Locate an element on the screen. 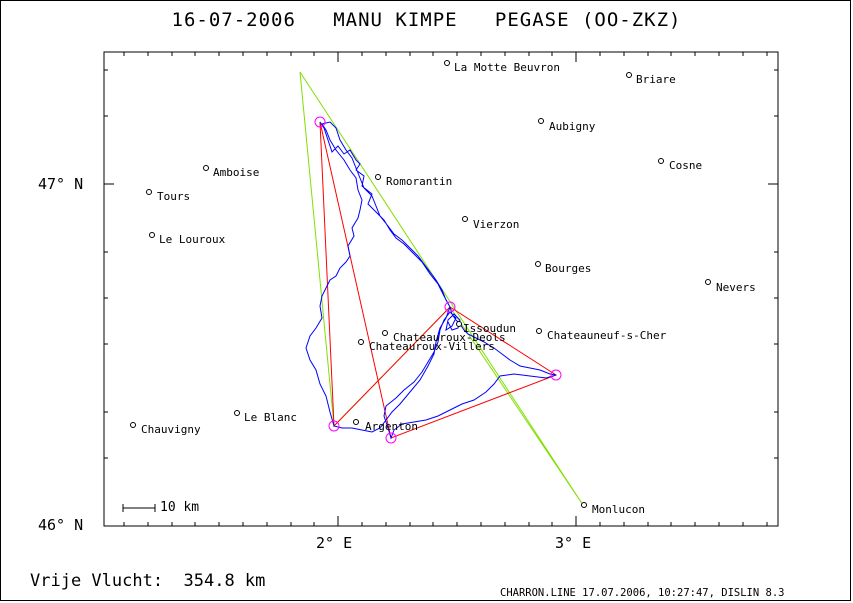 The image size is (853, 603). distance-readout: Vrije Vlucht: 354.8 km is located at coordinates (148, 581).